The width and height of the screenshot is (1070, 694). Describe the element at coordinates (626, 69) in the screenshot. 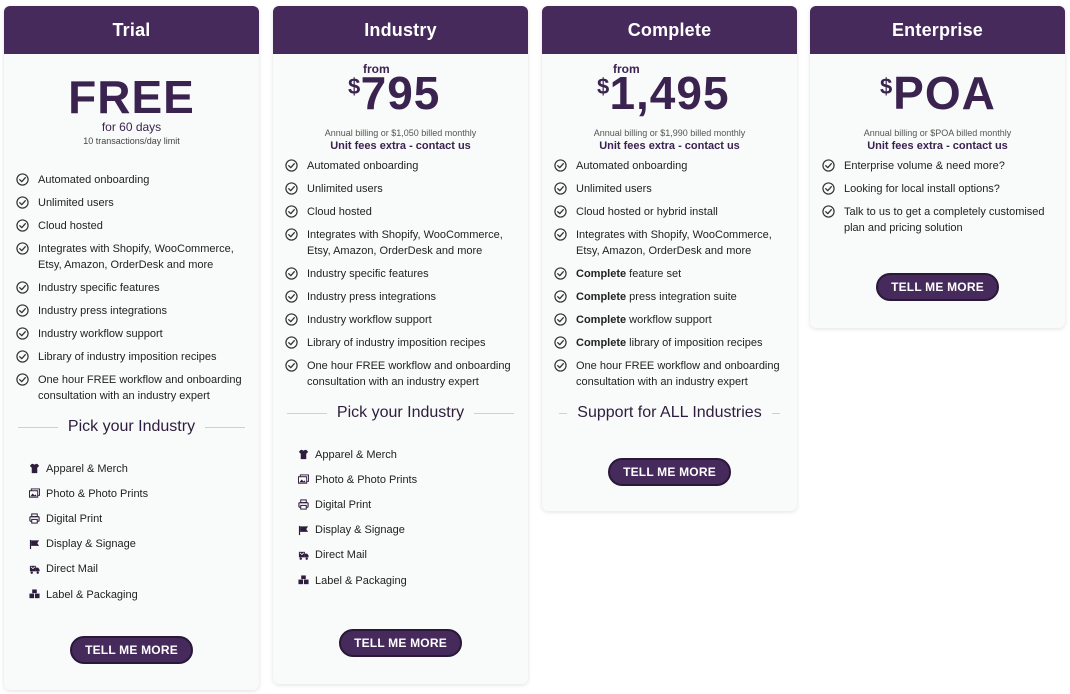

I see `from-label: from` at that location.